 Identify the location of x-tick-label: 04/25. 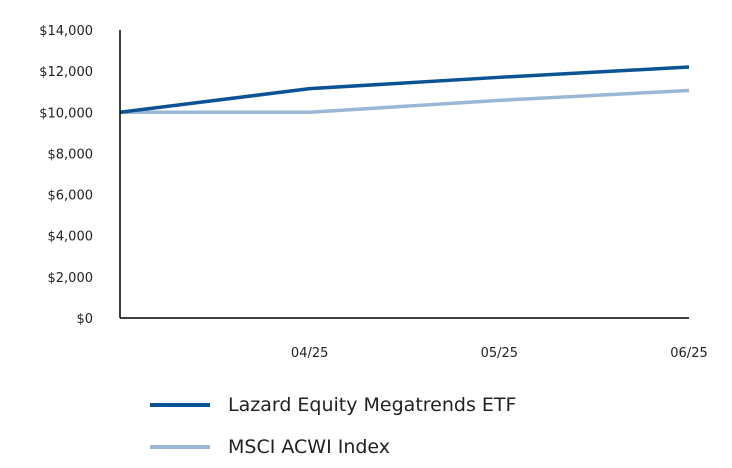
(309, 353).